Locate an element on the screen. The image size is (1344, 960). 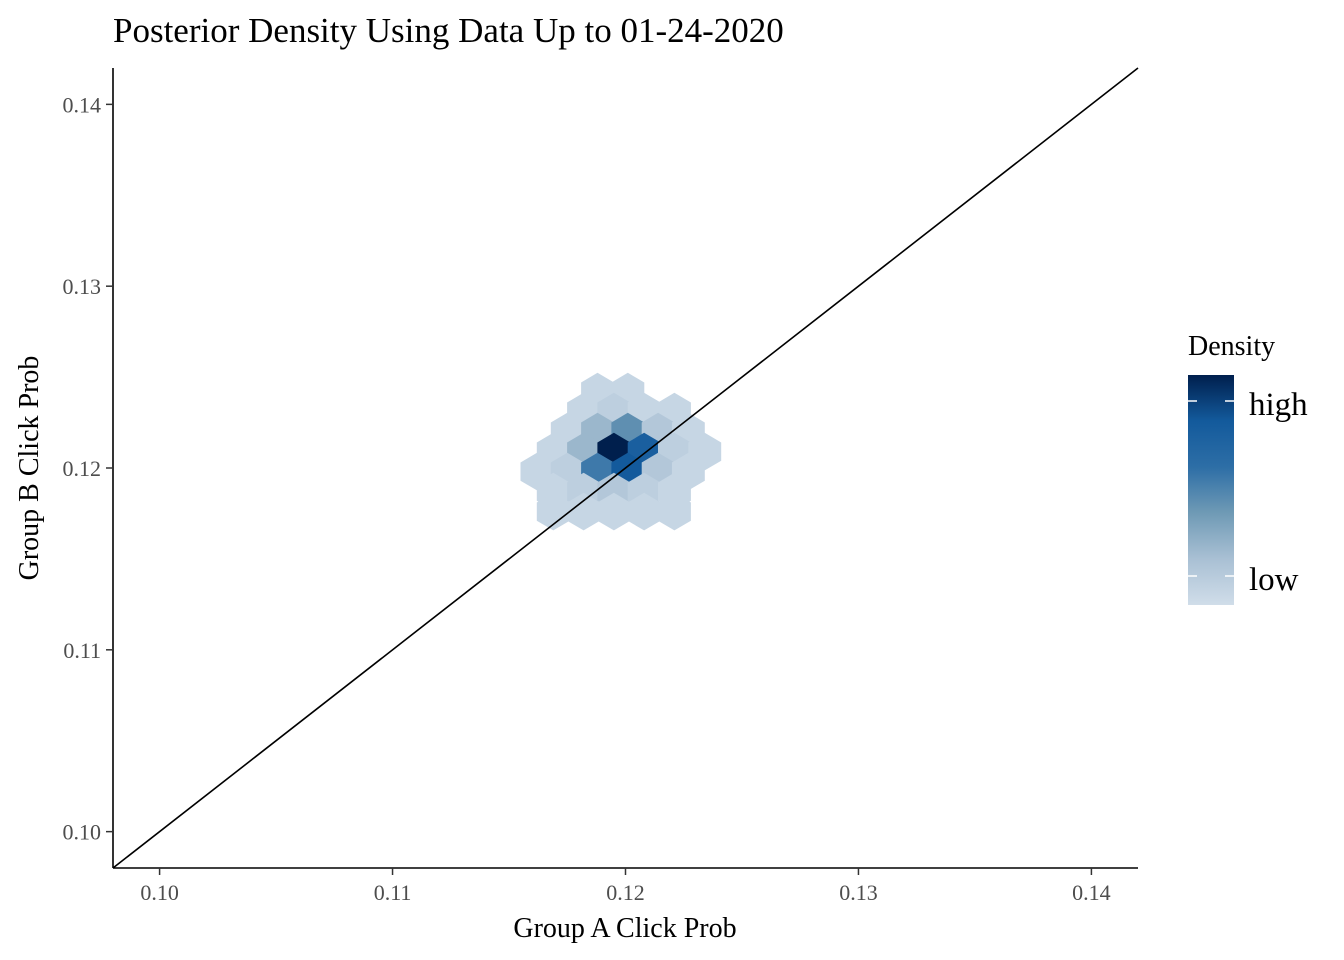
x-axis-ticks: 0.10 0.11 0.12 0.13 0.14 is located at coordinates (625, 886).